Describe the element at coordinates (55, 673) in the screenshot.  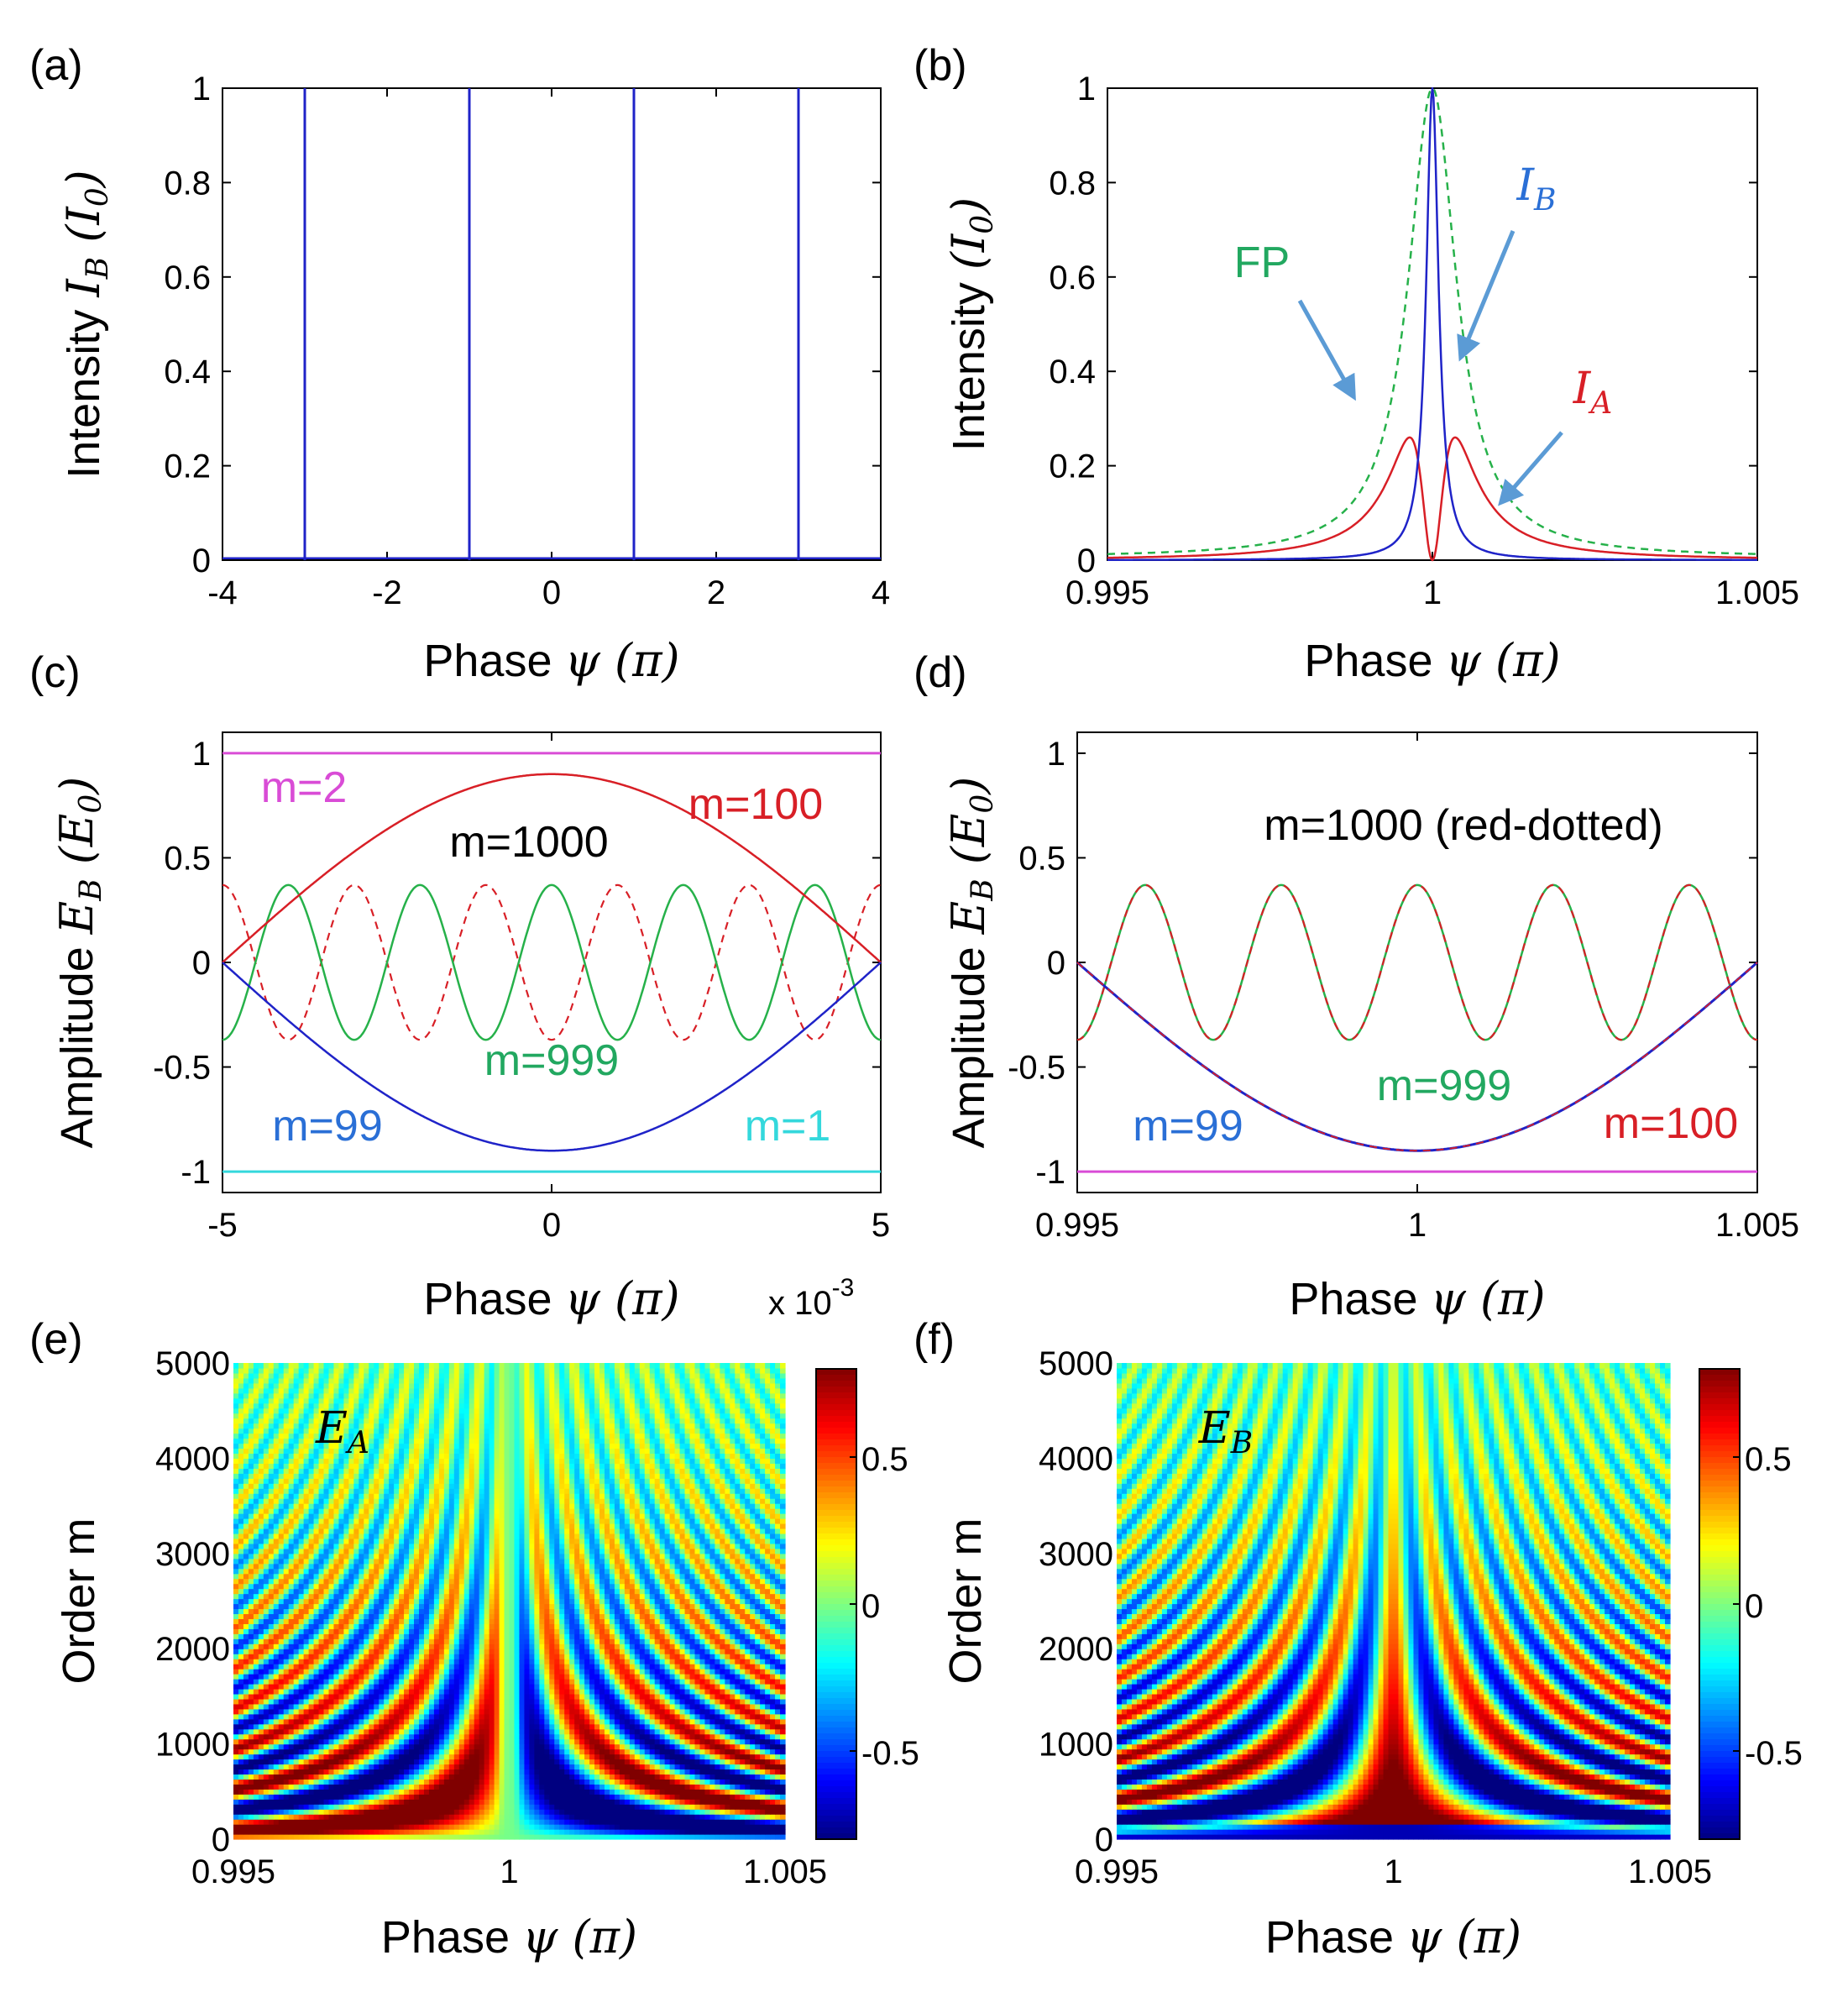
I see `panel-label: (c)` at that location.